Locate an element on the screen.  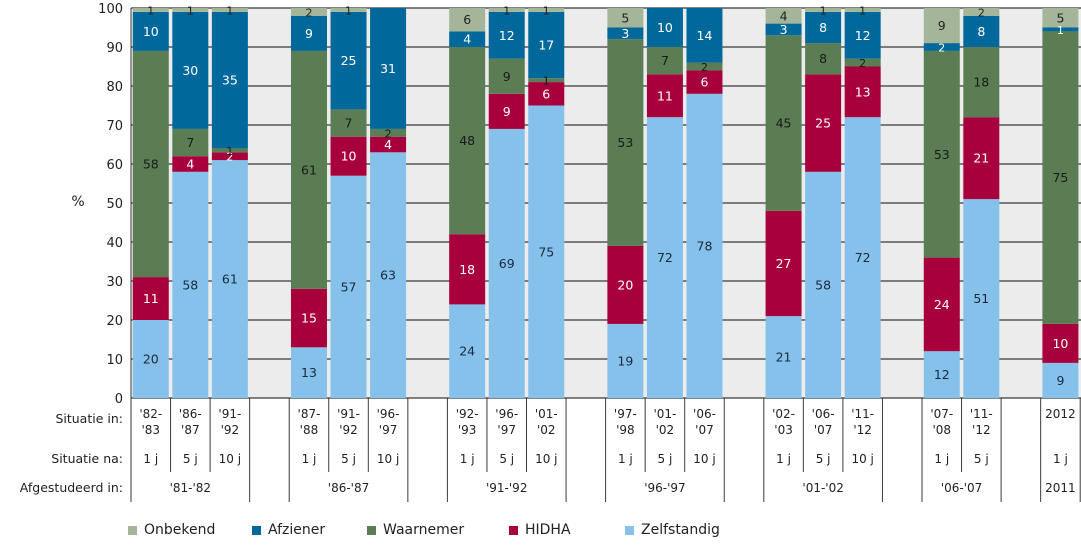
afgestudeerd-in-label: '91-'92 is located at coordinates (506, 488).